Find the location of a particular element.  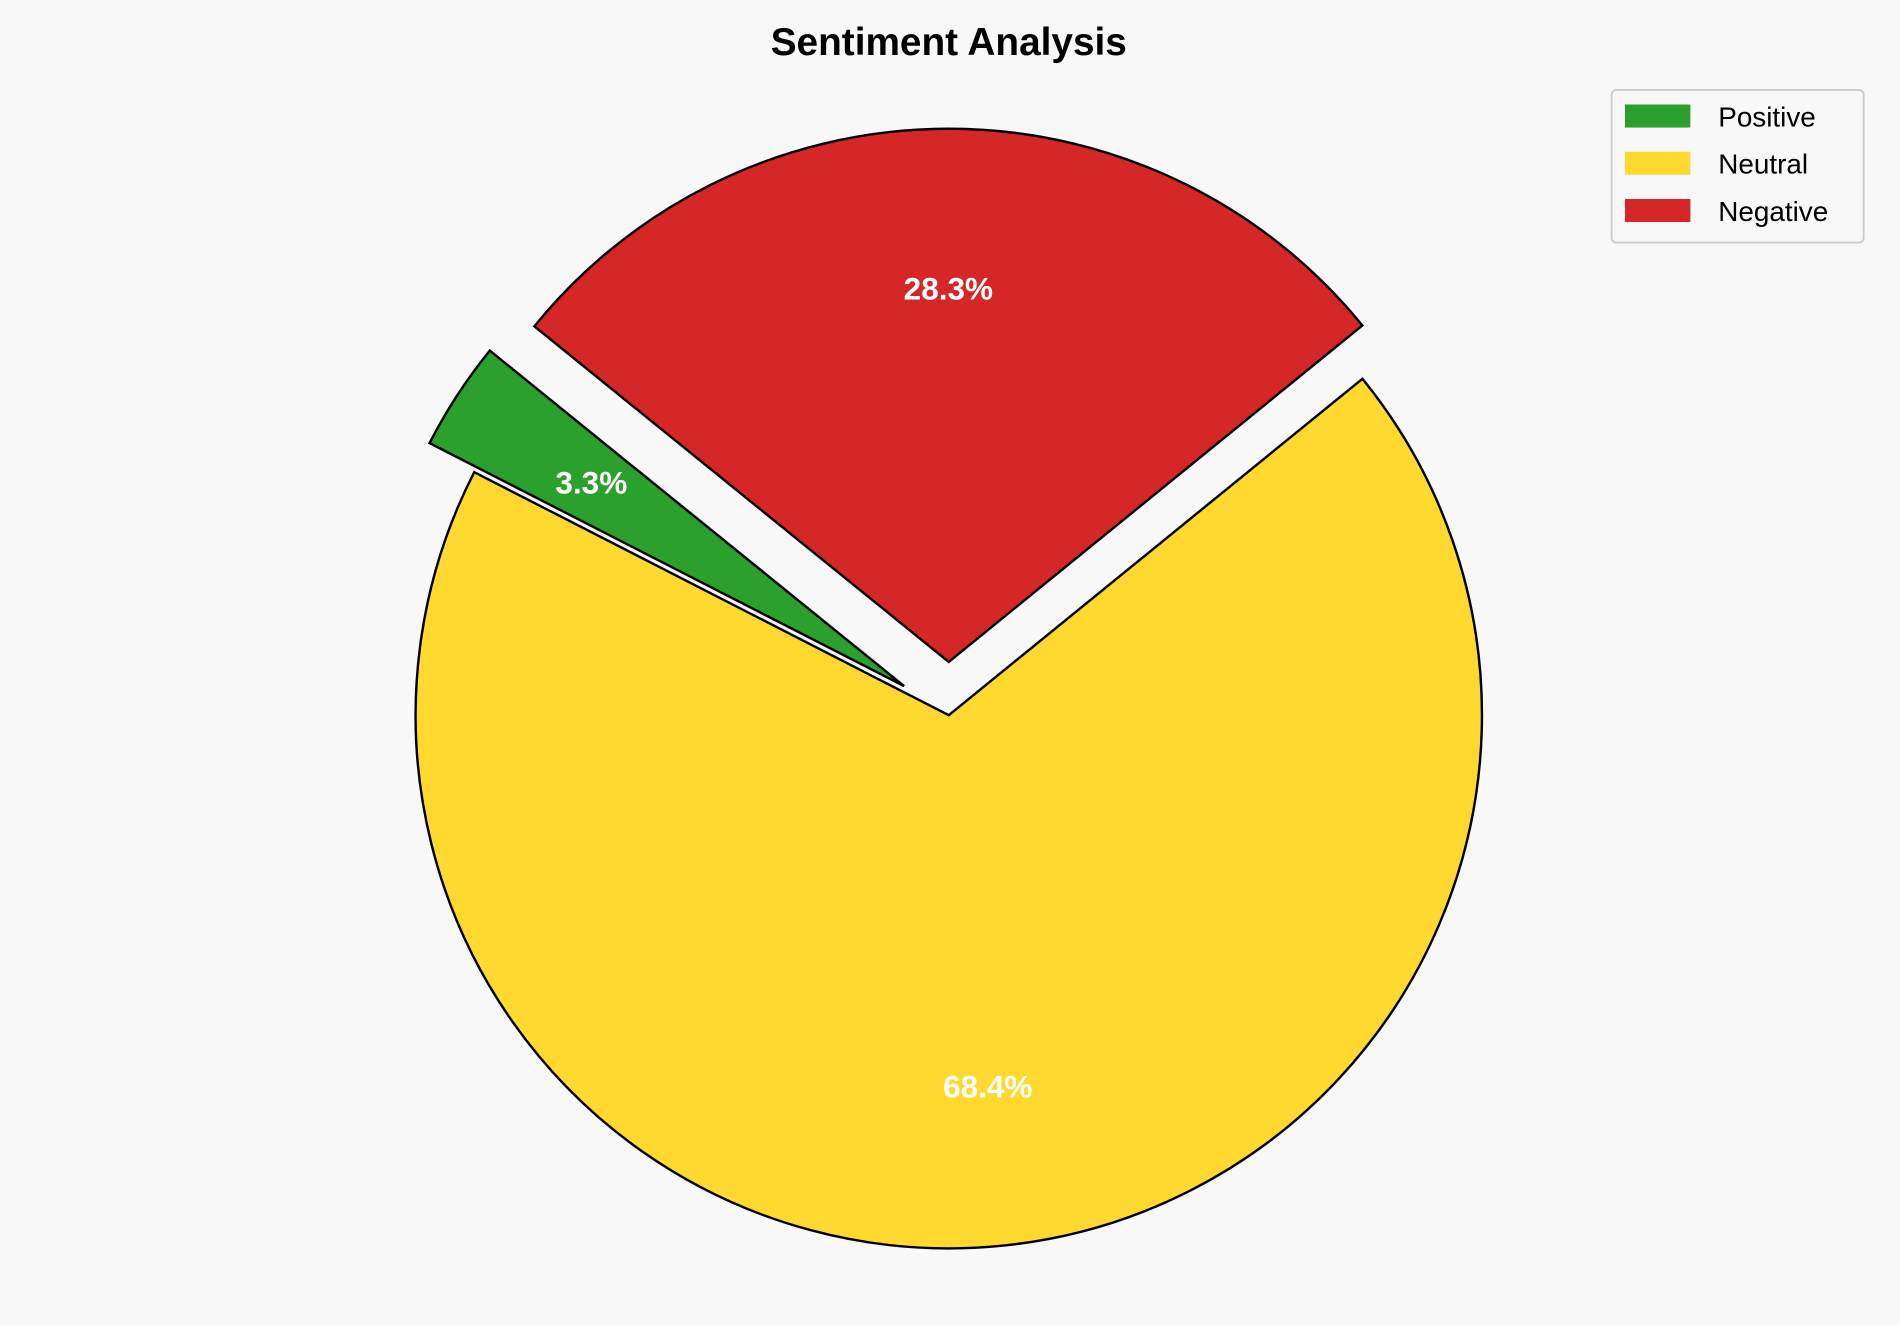

pct-label-neutral: 68.4% is located at coordinates (987, 1086).